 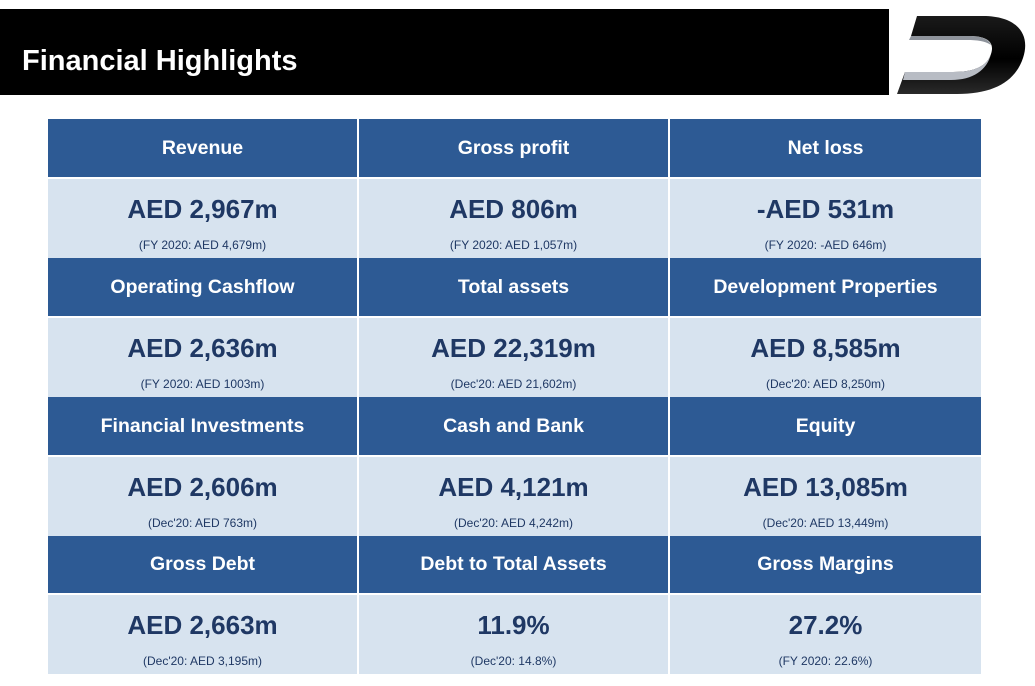 I want to click on metric-value: AED 806m, so click(x=513, y=209).